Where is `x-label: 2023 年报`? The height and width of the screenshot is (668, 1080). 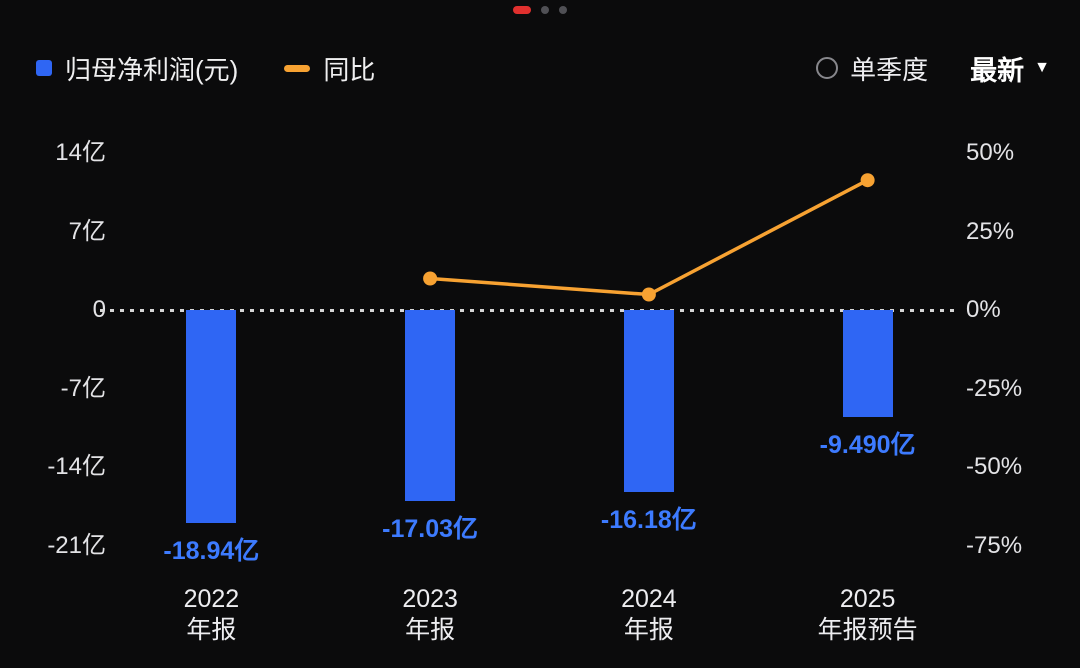 x-label: 2023 年报 is located at coordinates (430, 614).